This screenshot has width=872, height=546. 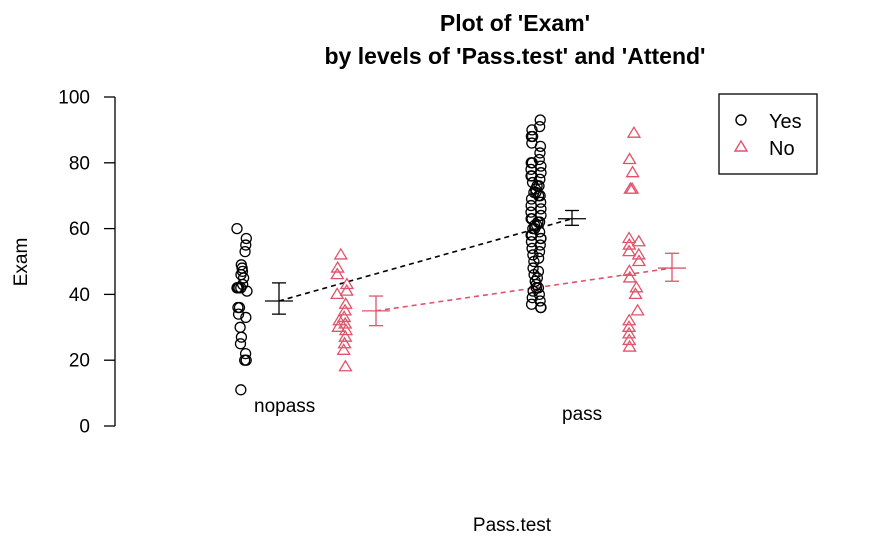 I want to click on y-tick-label: 100, so click(x=74, y=98).